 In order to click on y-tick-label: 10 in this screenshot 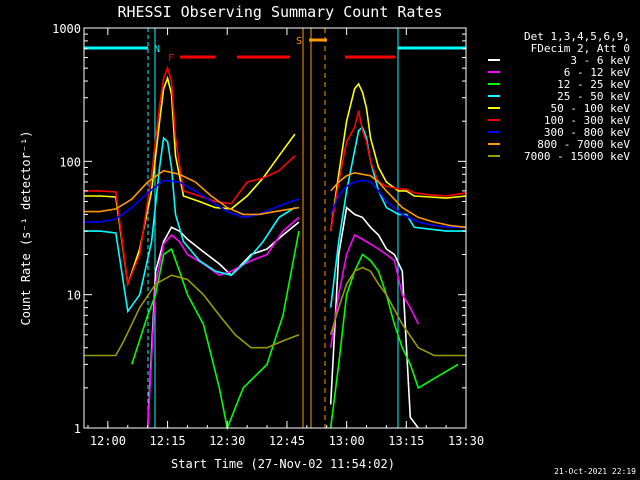, I will do `click(74, 296)`.